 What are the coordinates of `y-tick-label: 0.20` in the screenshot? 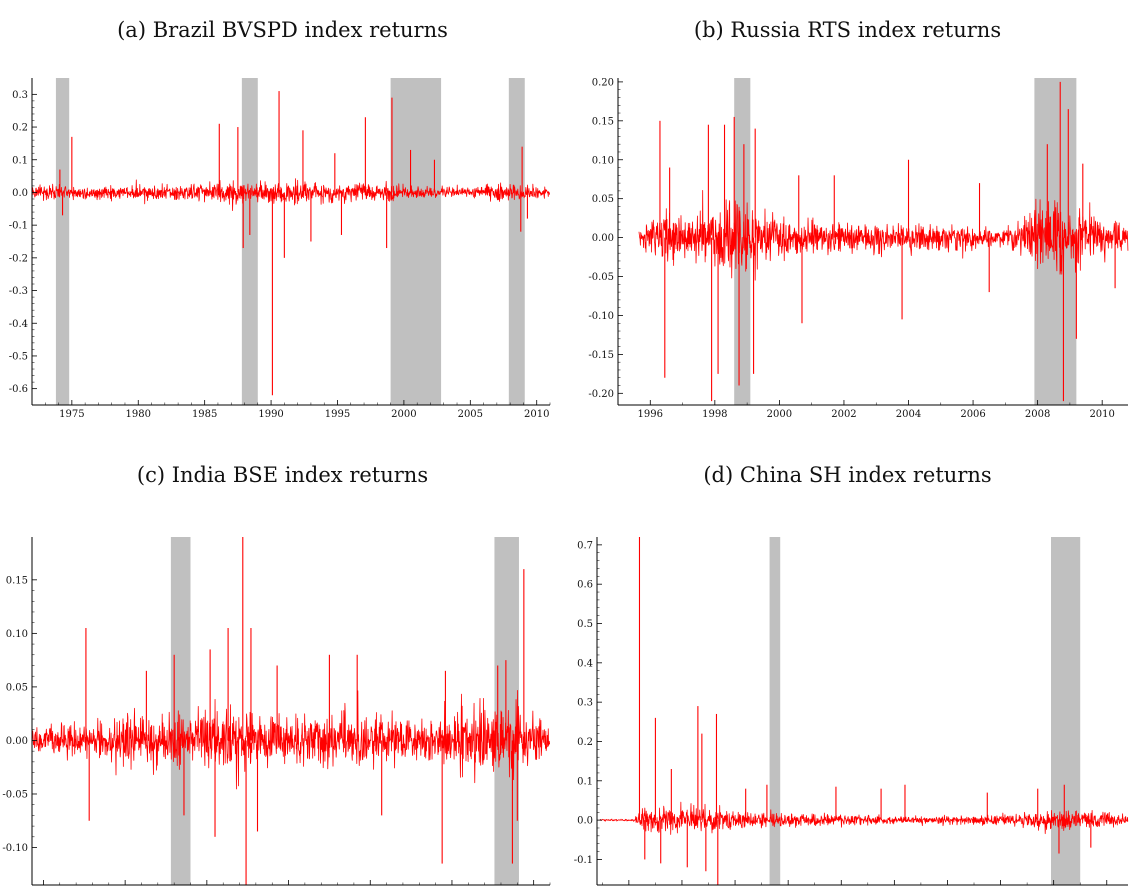 It's located at (603, 82).